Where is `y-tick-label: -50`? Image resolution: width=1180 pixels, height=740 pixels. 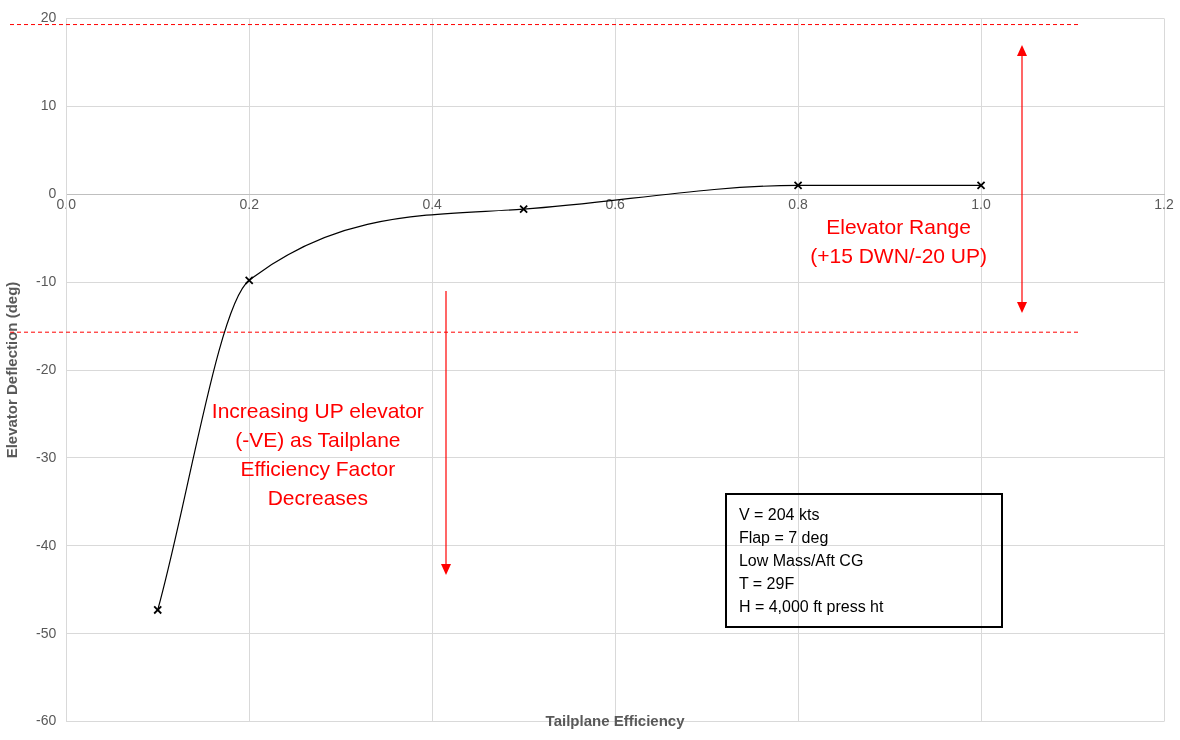 y-tick-label: -50 is located at coordinates (46, 632).